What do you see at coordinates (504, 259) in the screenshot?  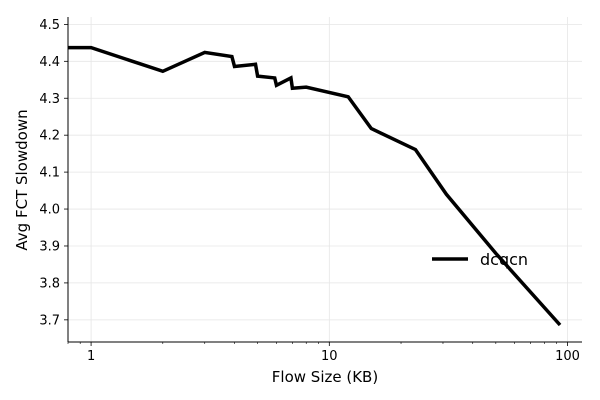 I see `legend-label-dcqcn: dcqcn` at bounding box center [504, 259].